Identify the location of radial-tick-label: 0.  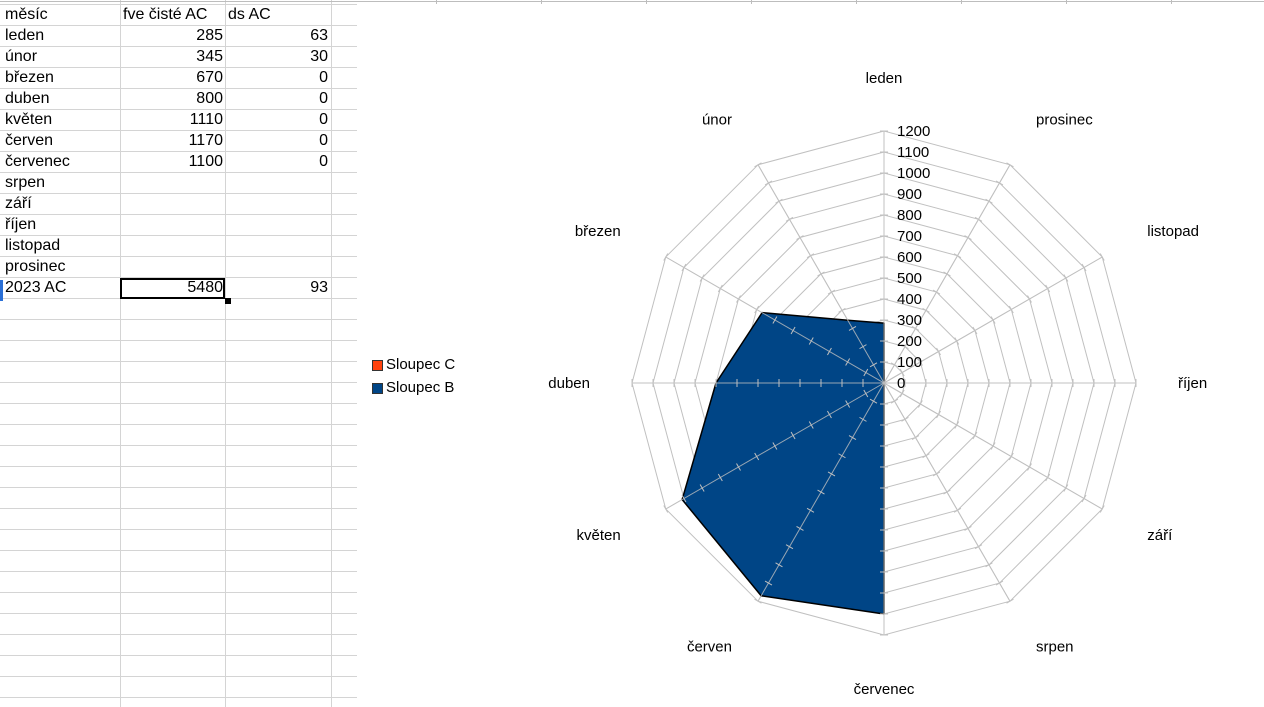
(901, 383).